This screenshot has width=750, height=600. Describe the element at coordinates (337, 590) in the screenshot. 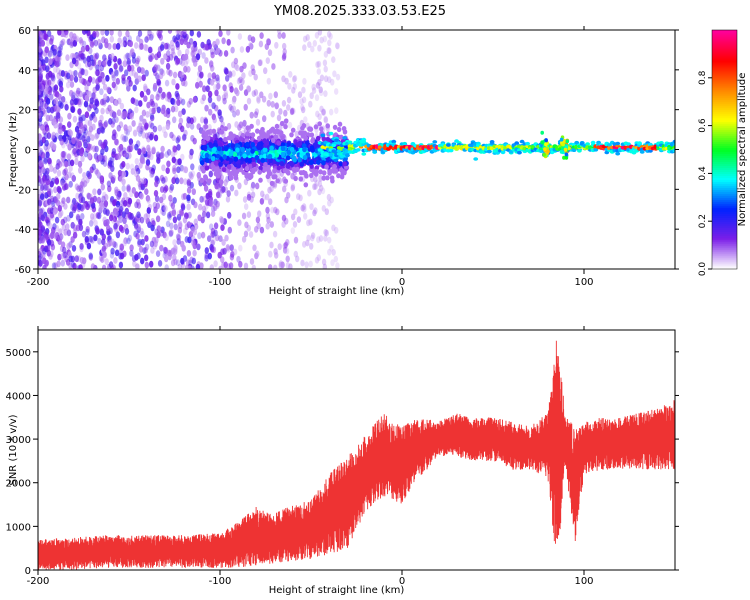

I see `x-axis-label: Height of straight line (km)` at that location.